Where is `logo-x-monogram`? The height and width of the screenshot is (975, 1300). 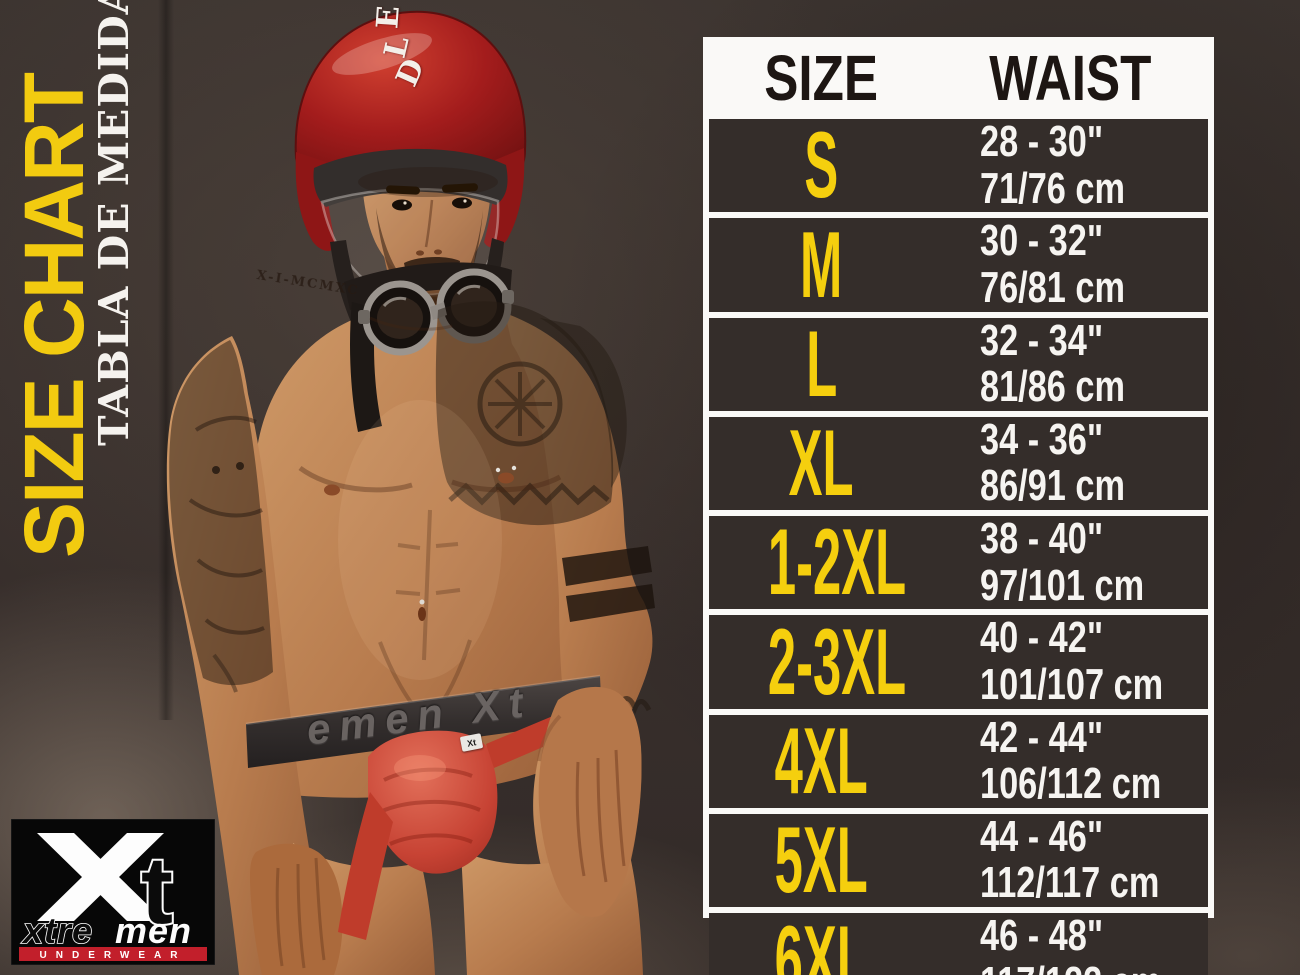 logo-x-monogram is located at coordinates (100, 877).